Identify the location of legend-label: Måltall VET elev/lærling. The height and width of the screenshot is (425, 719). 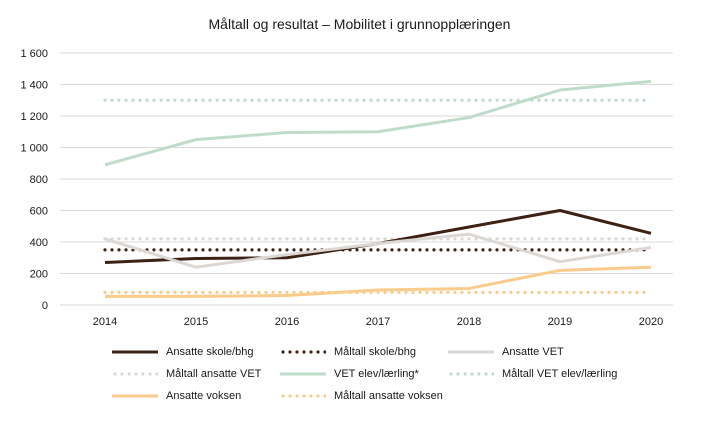
(560, 374).